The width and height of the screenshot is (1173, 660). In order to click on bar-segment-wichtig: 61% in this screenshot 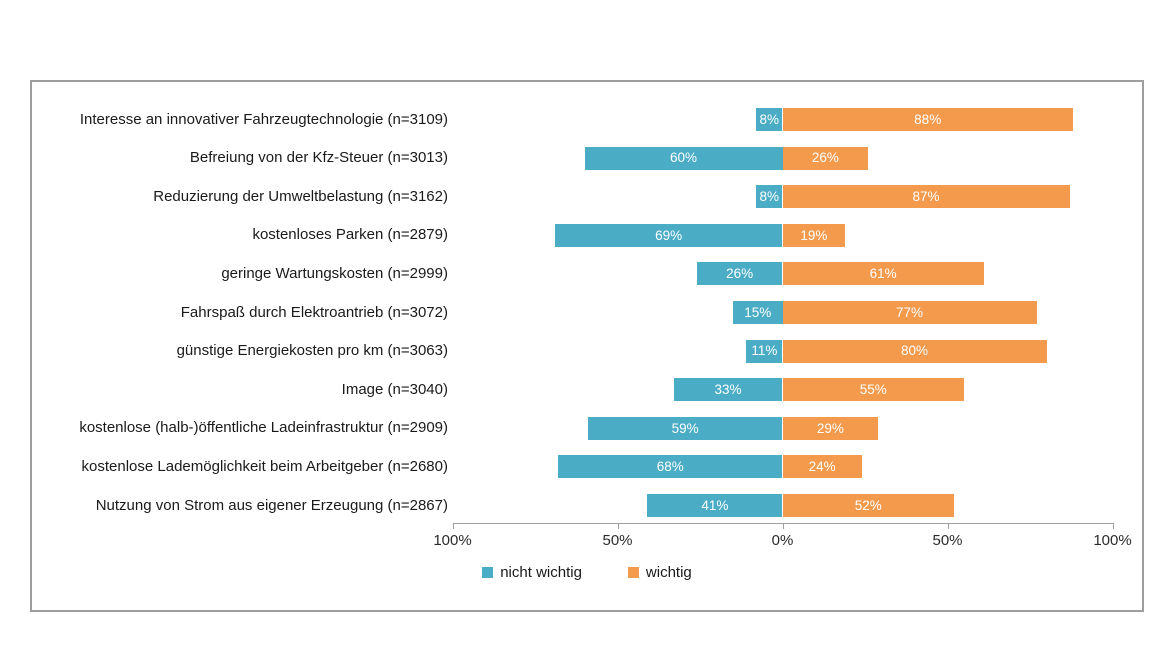, I will do `click(883, 274)`.